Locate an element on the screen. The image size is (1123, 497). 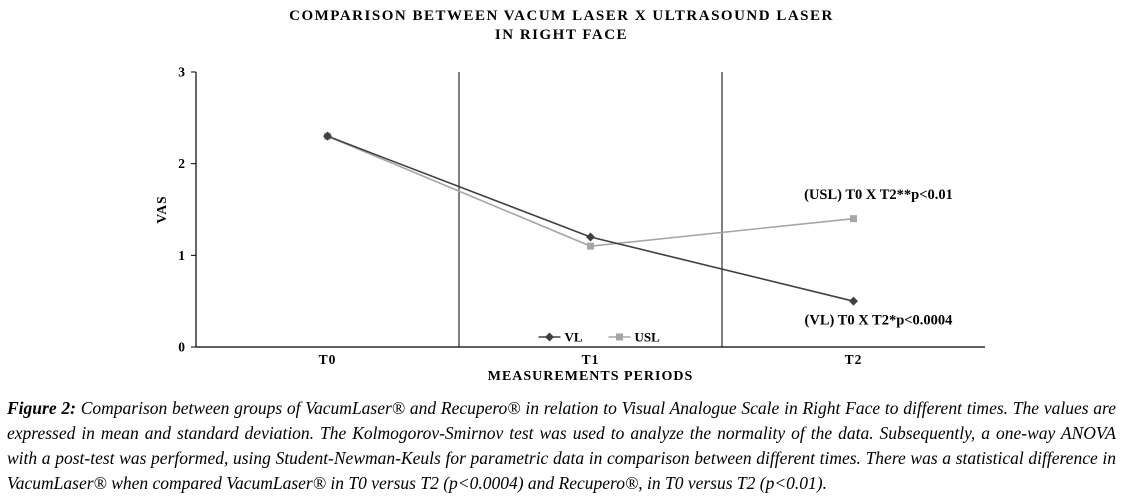
legend-marker-USL is located at coordinates (619, 337).